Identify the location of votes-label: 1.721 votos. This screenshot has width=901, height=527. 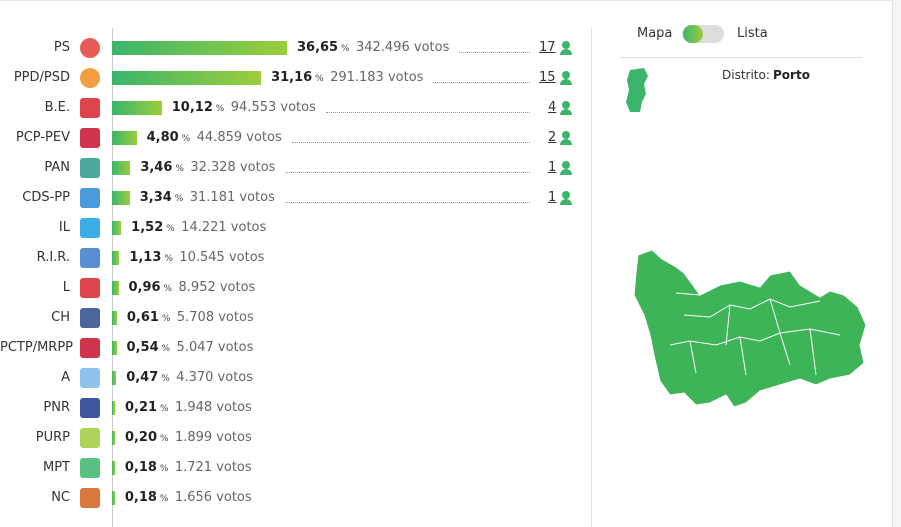
(213, 467).